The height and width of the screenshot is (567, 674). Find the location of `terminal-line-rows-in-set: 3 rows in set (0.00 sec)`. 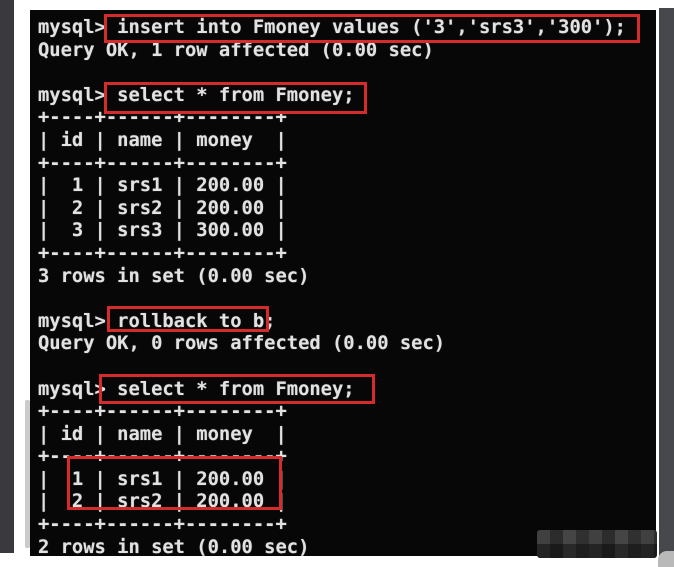

terminal-line-rows-in-set: 3 rows in set (0.00 sec) is located at coordinates (174, 276).